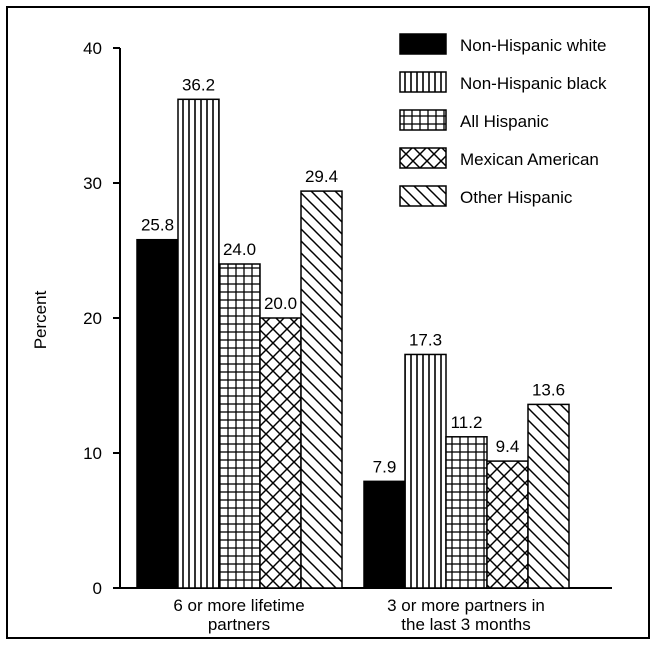 The width and height of the screenshot is (660, 645). I want to click on data-label: 29.4, so click(321, 176).